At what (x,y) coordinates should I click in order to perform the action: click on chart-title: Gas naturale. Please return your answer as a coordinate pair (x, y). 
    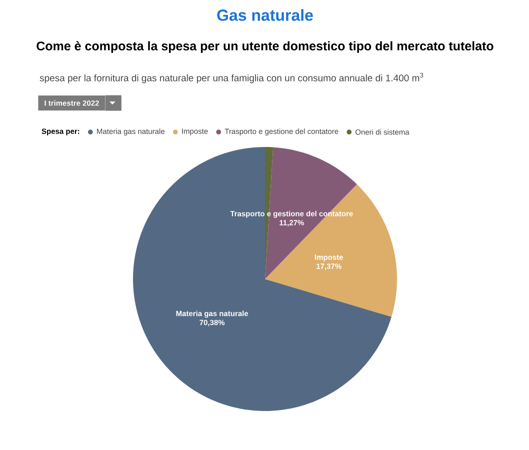
    Looking at the image, I should click on (265, 15).